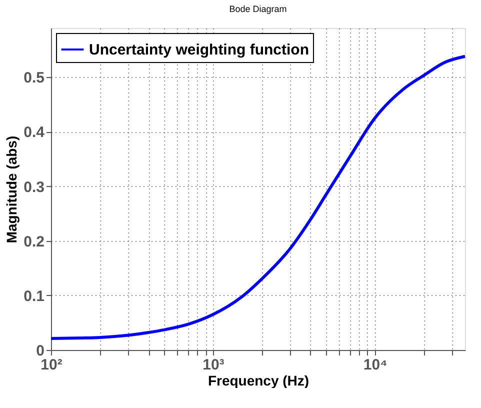 The width and height of the screenshot is (481, 408). Describe the element at coordinates (12, 190) in the screenshot. I see `y-axis-title: Magnitude (abs)` at that location.